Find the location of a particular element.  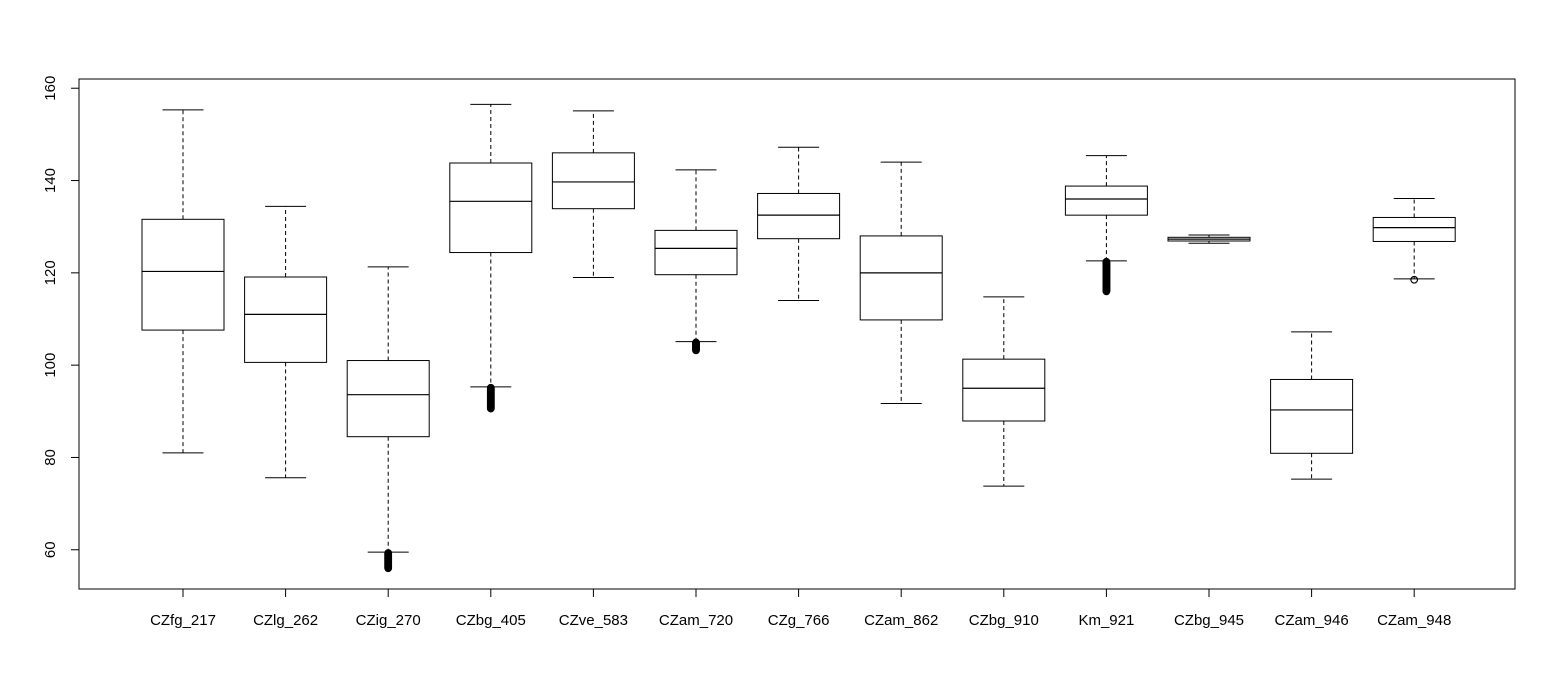

x-tick-label: CZfg_217 is located at coordinates (183, 620).